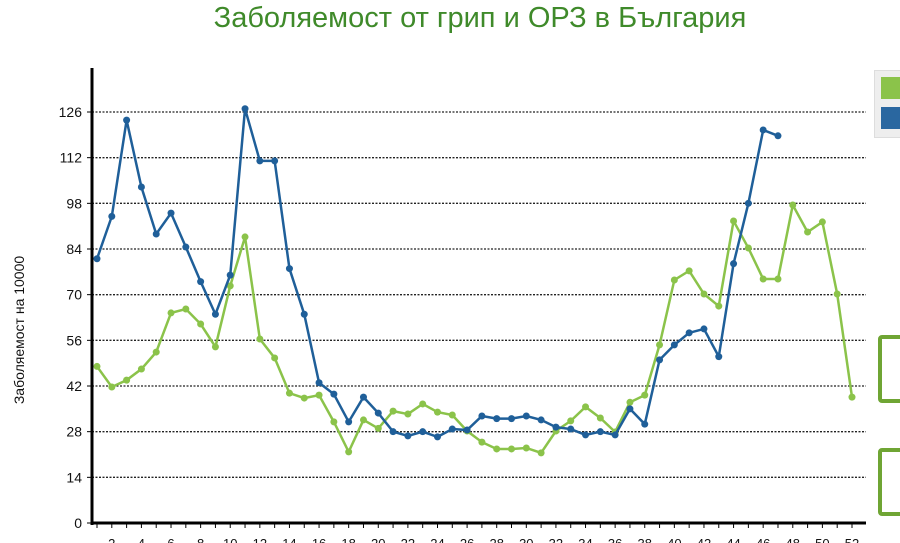 Image resolution: width=900 pixels, height=543 pixels. What do you see at coordinates (890, 118) in the screenshot?
I see `legend-swatch-blue` at bounding box center [890, 118].